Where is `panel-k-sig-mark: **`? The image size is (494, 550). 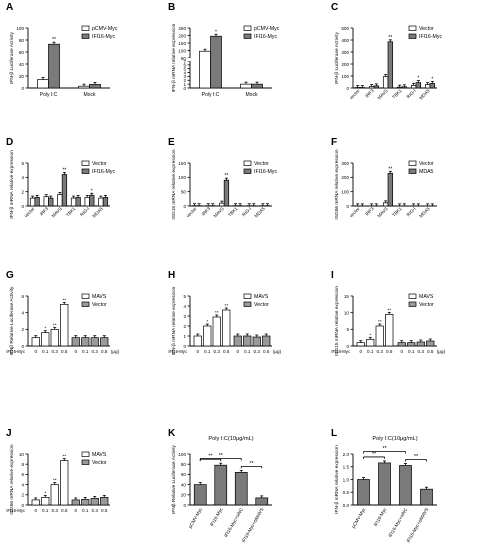
panel-k-sig-mark: ** is located at coordinates (251, 464).